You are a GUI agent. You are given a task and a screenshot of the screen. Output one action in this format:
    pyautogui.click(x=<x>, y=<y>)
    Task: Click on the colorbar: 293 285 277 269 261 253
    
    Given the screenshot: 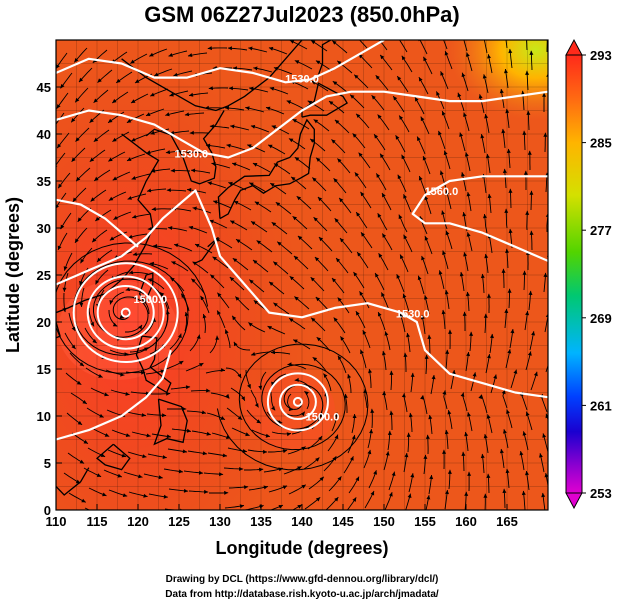 What is the action you would take?
    pyautogui.click(x=588, y=274)
    